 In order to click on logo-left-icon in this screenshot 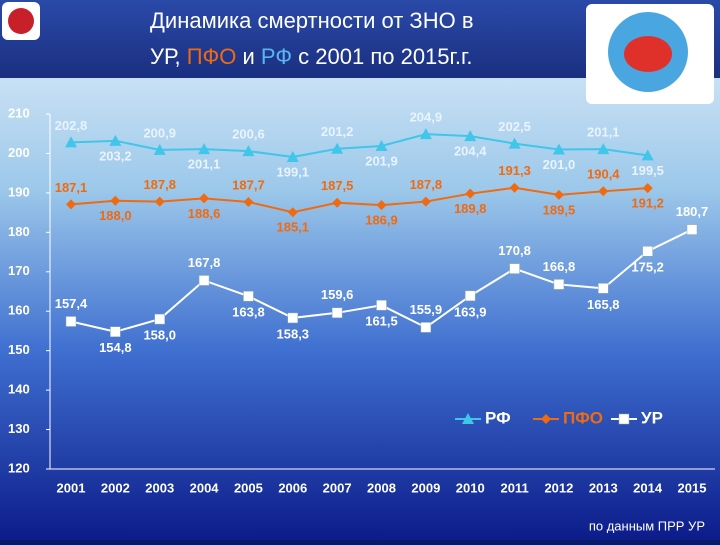, I will do `click(21, 21)`.